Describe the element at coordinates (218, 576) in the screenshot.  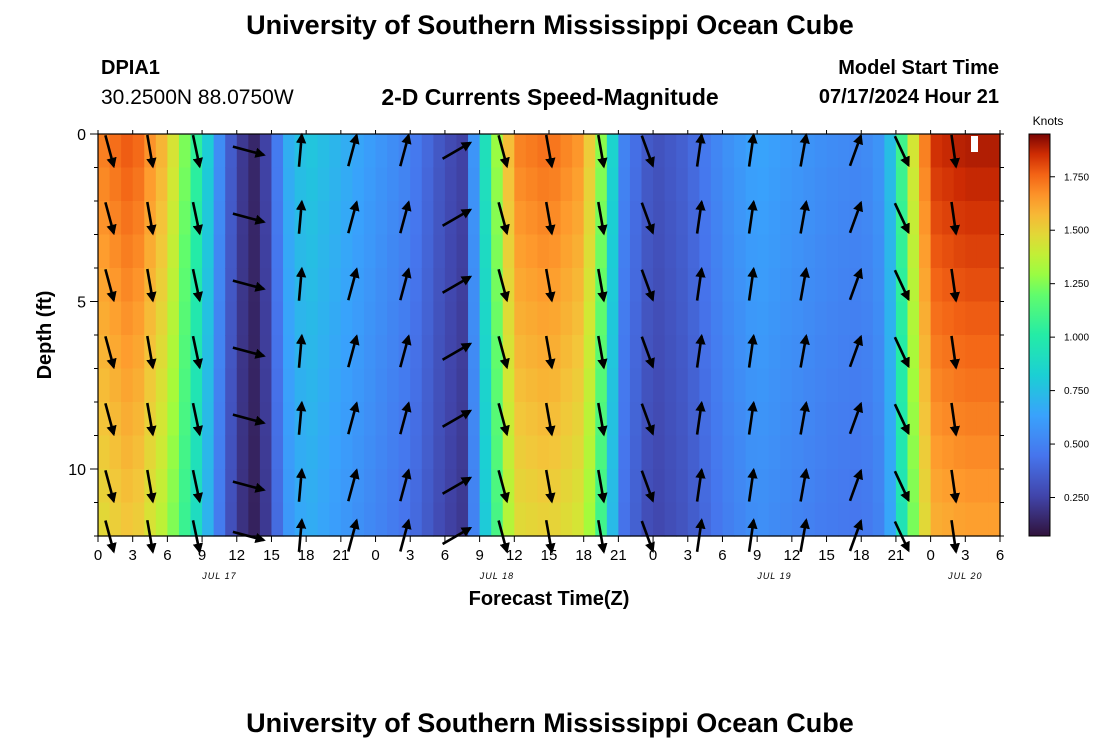
I see `x-date-label: JUL 17` at that location.